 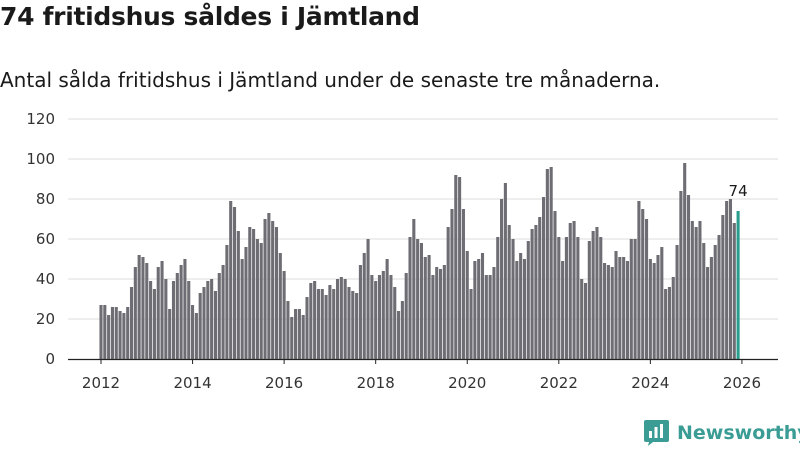 What do you see at coordinates (284, 383) in the screenshot?
I see `x-tick-label: 2016` at bounding box center [284, 383].